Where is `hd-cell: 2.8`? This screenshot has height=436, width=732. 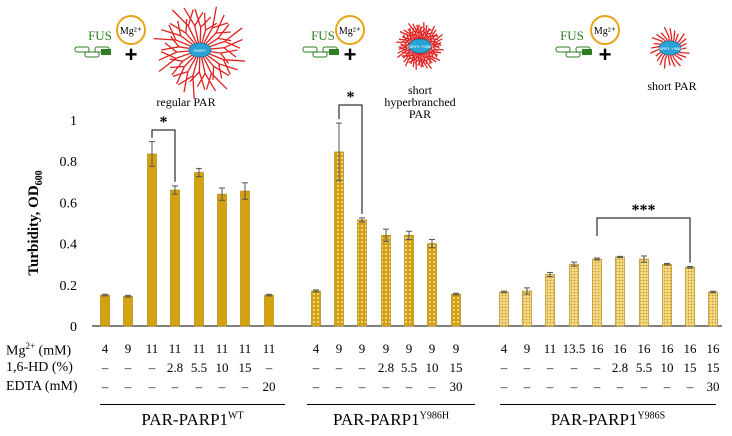
hd-cell: 2.8 is located at coordinates (386, 367).